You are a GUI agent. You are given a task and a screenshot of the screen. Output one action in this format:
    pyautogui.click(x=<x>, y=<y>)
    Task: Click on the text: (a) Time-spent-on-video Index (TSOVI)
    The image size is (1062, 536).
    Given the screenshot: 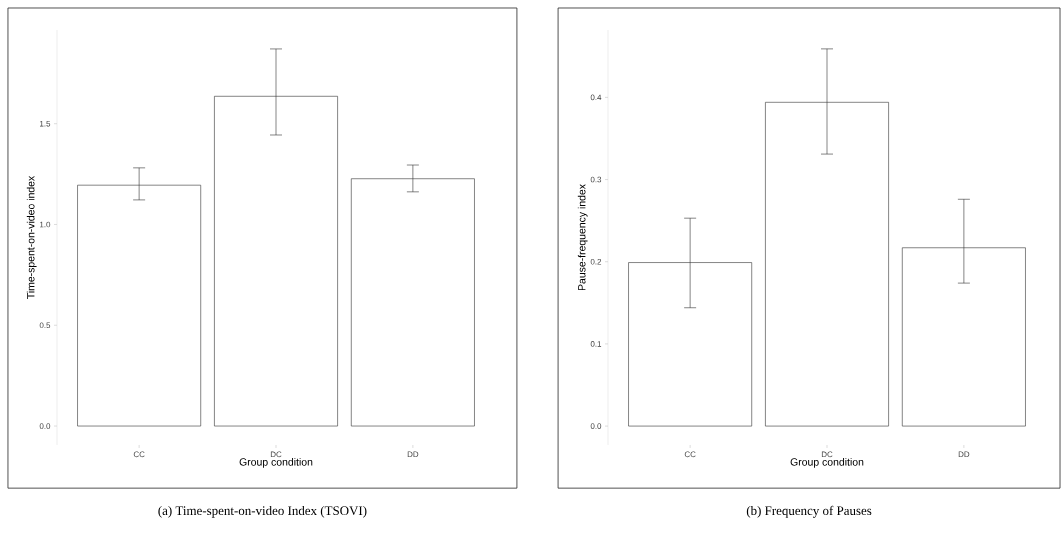 What is the action you would take?
    pyautogui.click(x=262, y=511)
    